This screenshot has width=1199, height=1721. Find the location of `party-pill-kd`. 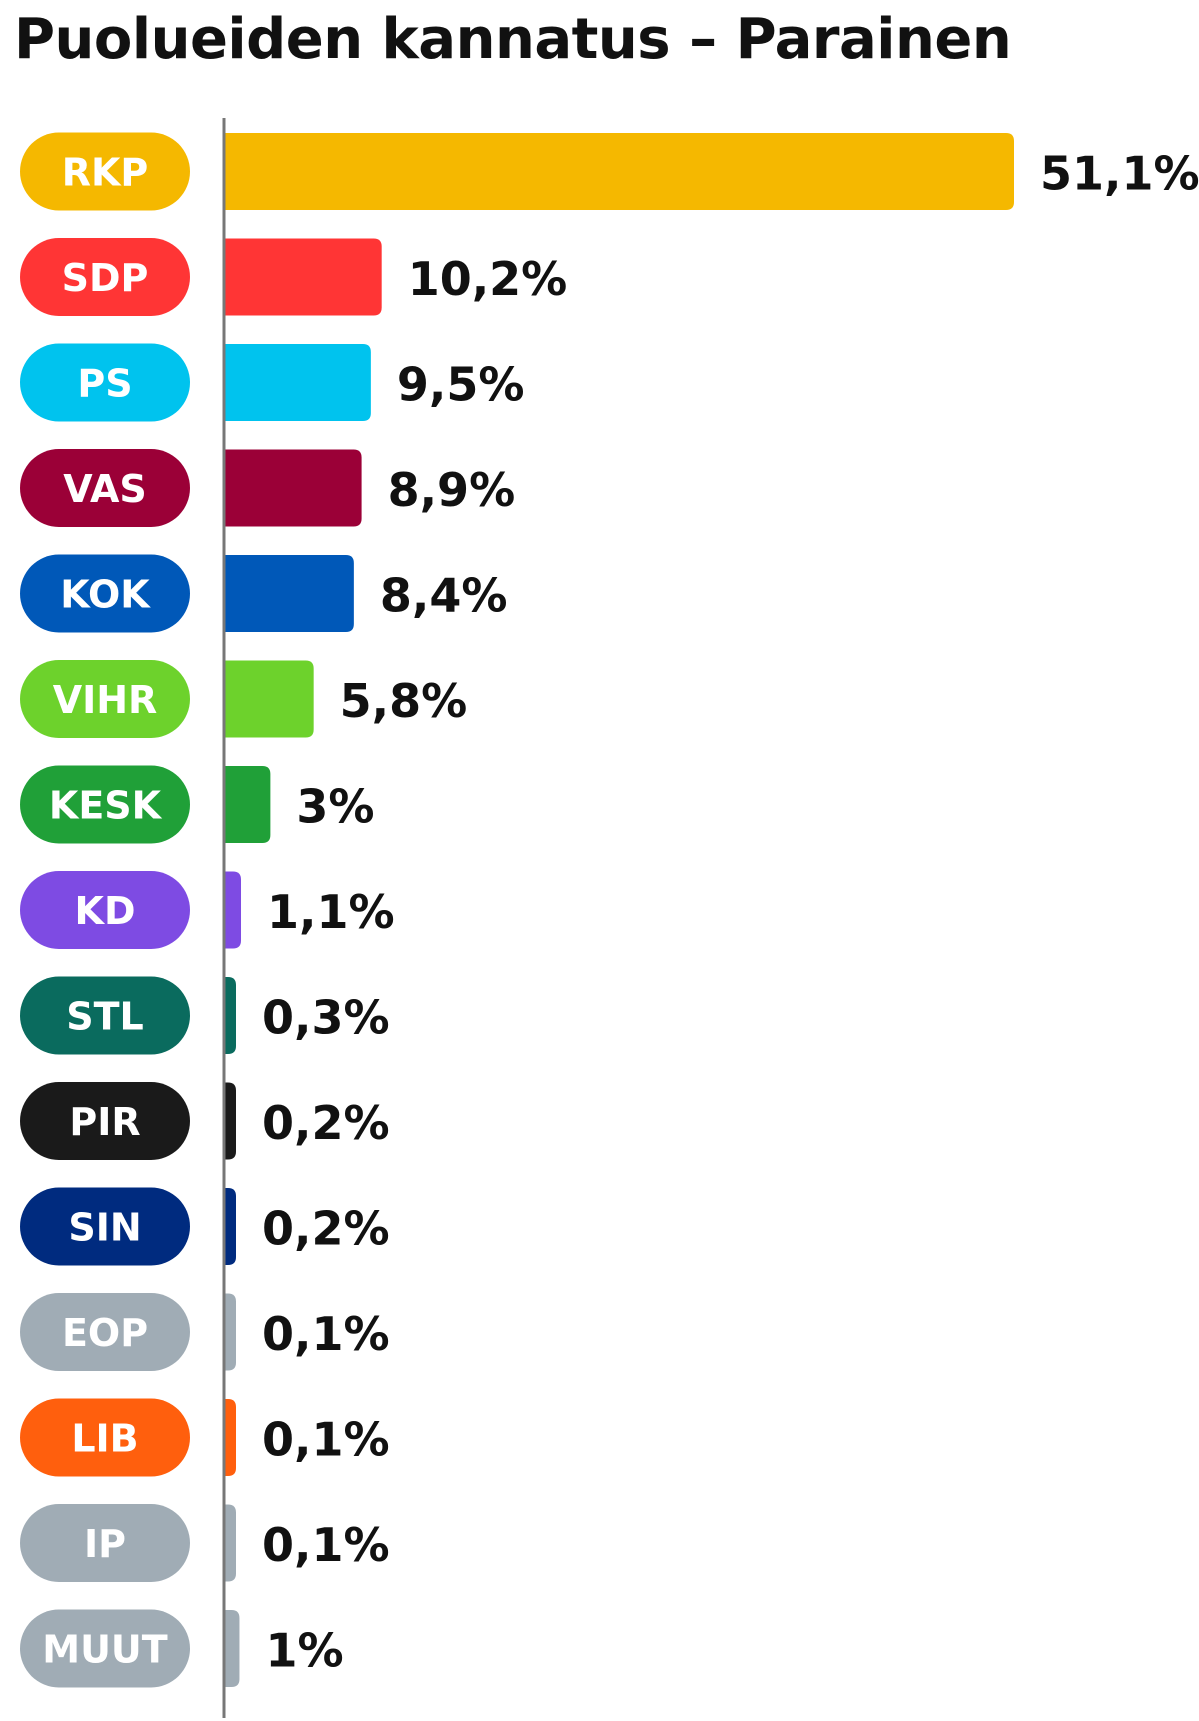

party-pill-kd is located at coordinates (105, 910).